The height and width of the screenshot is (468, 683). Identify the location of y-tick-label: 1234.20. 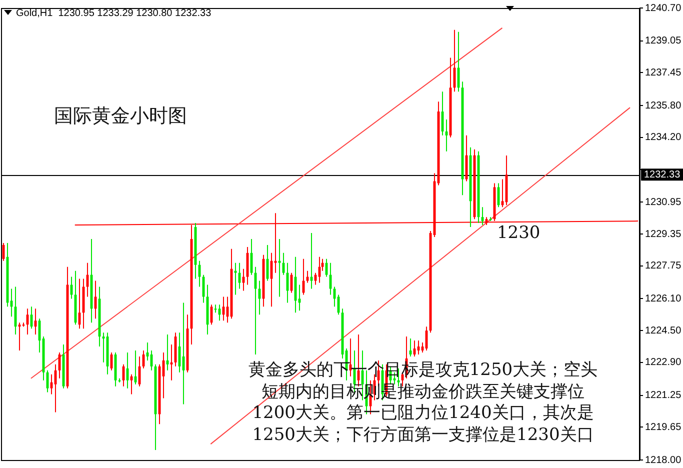
(663, 138).